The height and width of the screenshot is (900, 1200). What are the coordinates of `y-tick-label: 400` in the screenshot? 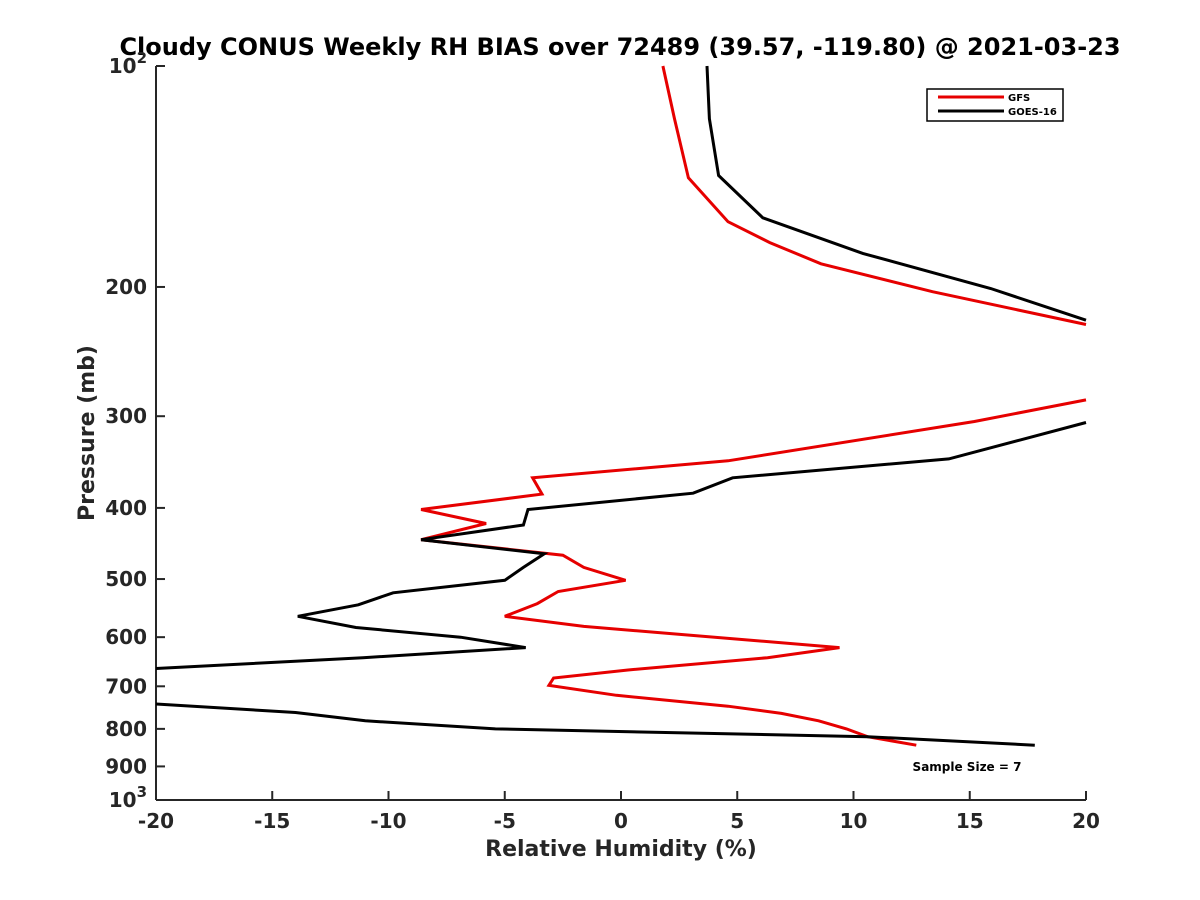 It's located at (126, 508).